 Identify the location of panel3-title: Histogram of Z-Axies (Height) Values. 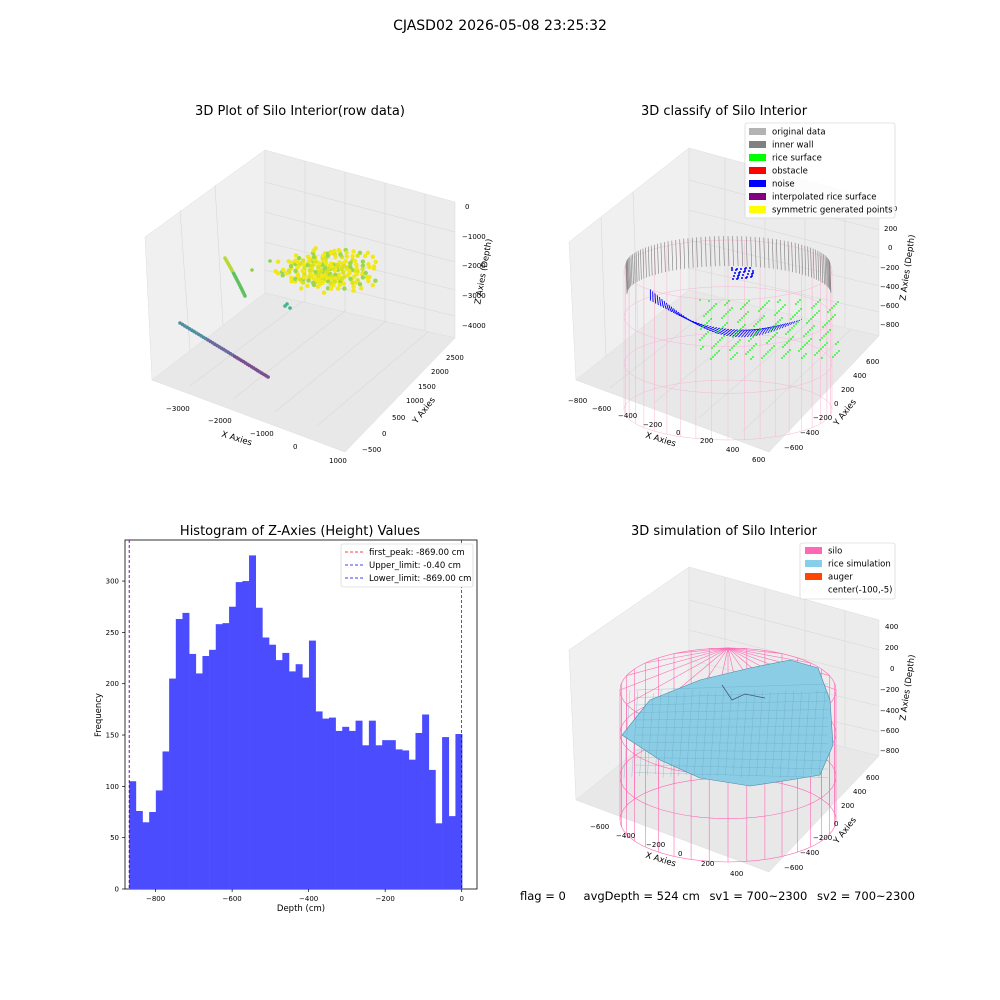
(300, 531).